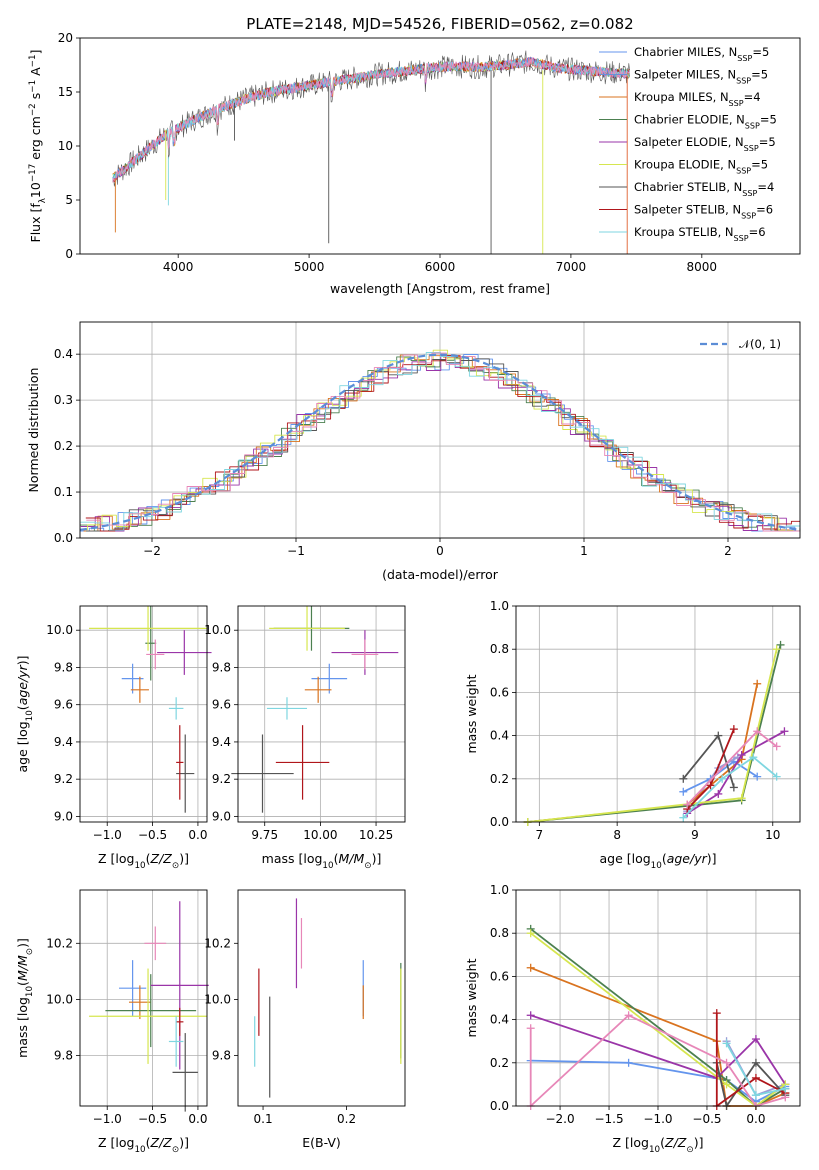 The width and height of the screenshot is (819, 1170). What do you see at coordinates (559, 1119) in the screenshot?
I see `x-tick-label: −2.0` at bounding box center [559, 1119].